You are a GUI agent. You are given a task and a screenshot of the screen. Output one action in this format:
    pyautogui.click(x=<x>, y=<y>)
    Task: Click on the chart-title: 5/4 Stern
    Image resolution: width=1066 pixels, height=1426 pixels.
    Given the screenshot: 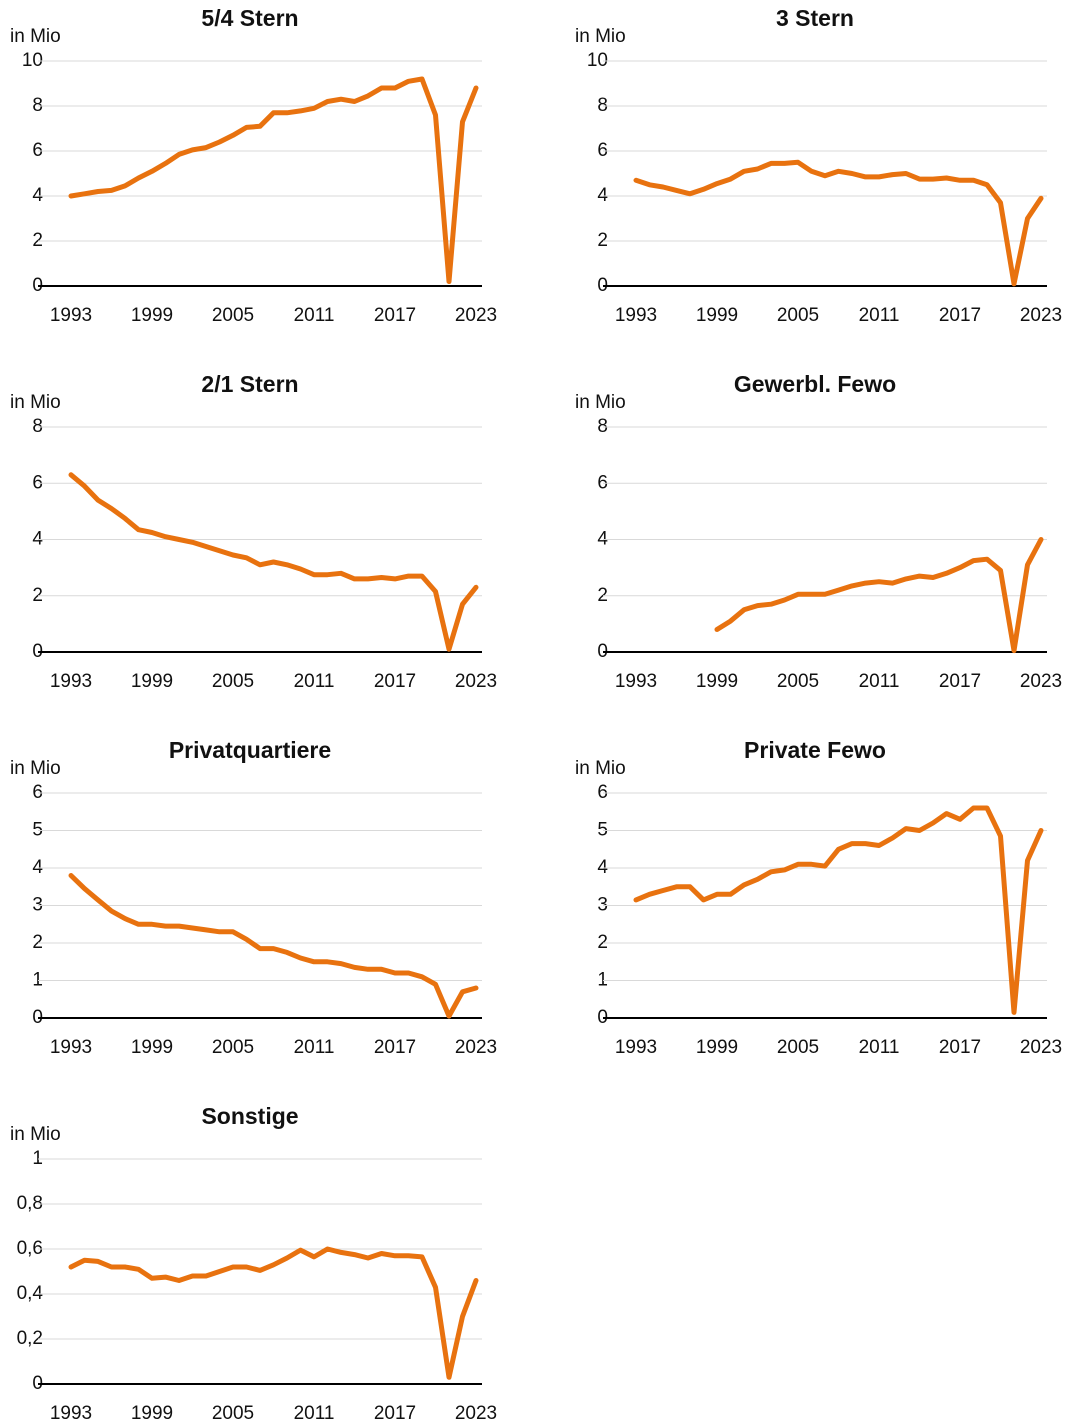 What is the action you would take?
    pyautogui.click(x=249, y=18)
    